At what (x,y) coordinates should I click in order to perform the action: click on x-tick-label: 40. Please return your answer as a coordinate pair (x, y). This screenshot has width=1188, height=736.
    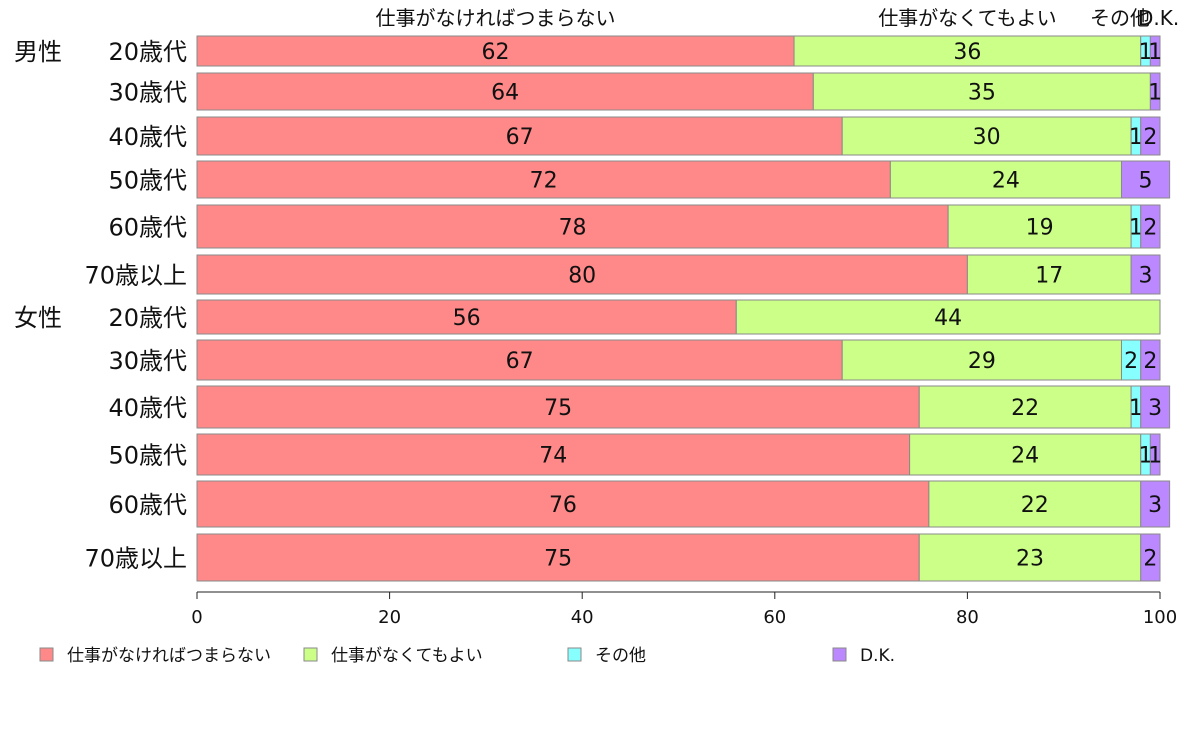
    Looking at the image, I should click on (582, 617).